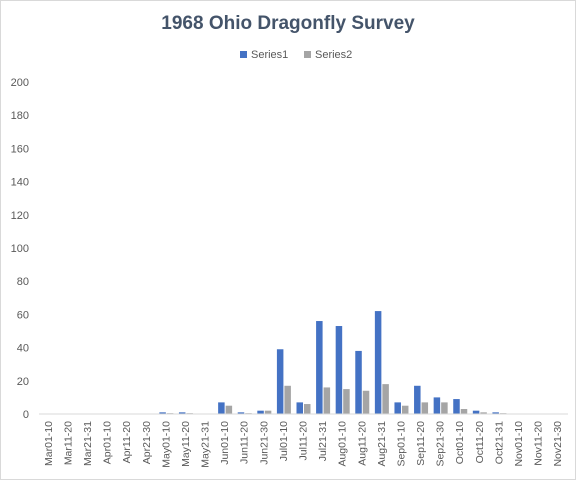 This screenshot has width=576, height=480. What do you see at coordinates (382, 444) in the screenshot?
I see `x-tick-label: Aug21-31` at bounding box center [382, 444].